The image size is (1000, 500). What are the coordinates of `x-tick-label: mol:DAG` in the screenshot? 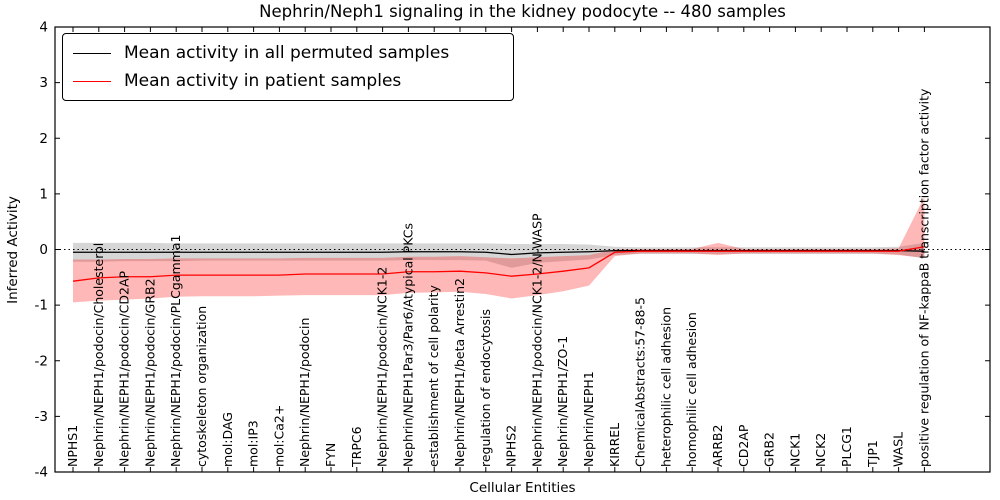 It's located at (227, 439).